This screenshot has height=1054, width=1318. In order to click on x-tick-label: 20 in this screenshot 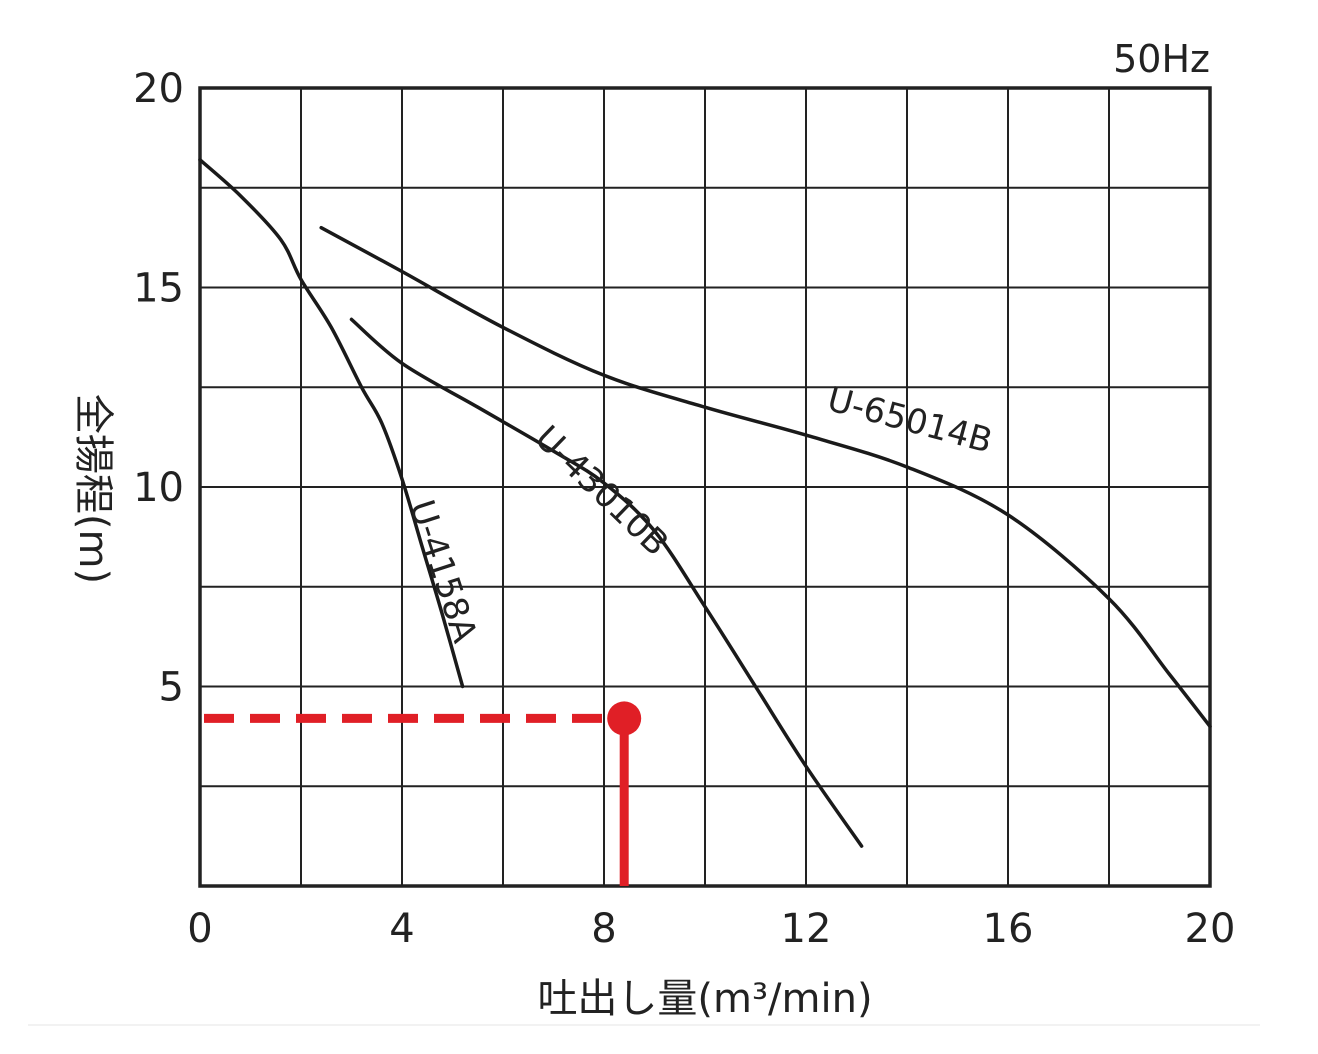, I will do `click(1210, 929)`.